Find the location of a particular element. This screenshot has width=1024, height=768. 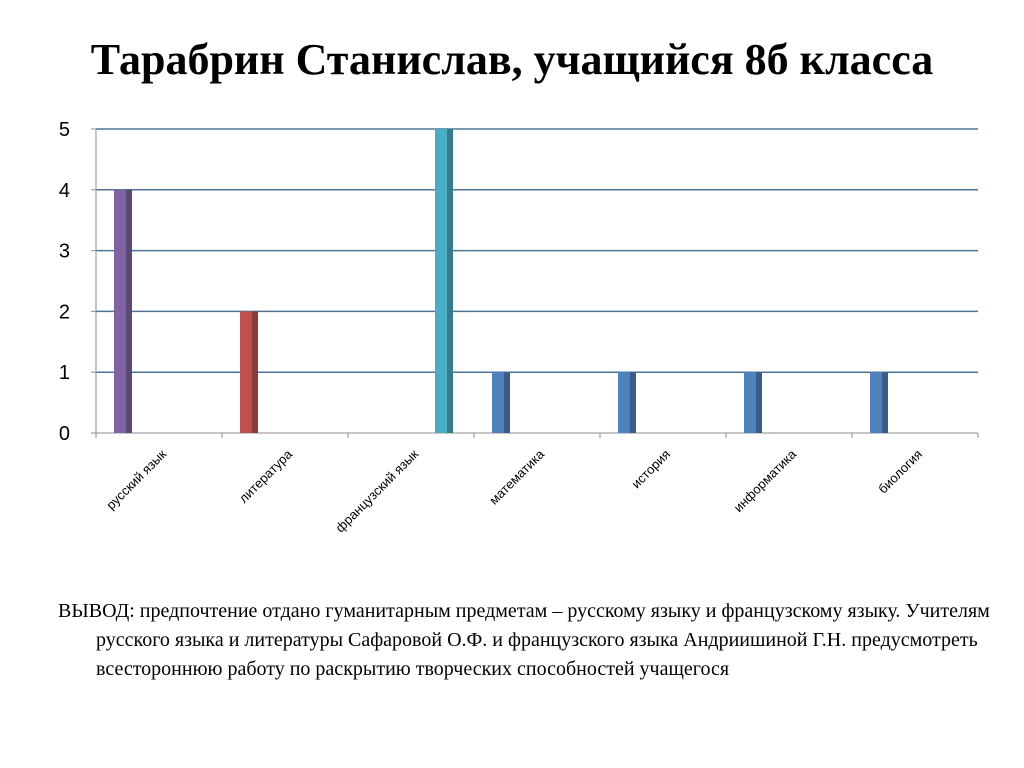

y-tick-label-0: 0 is located at coordinates (64, 434).